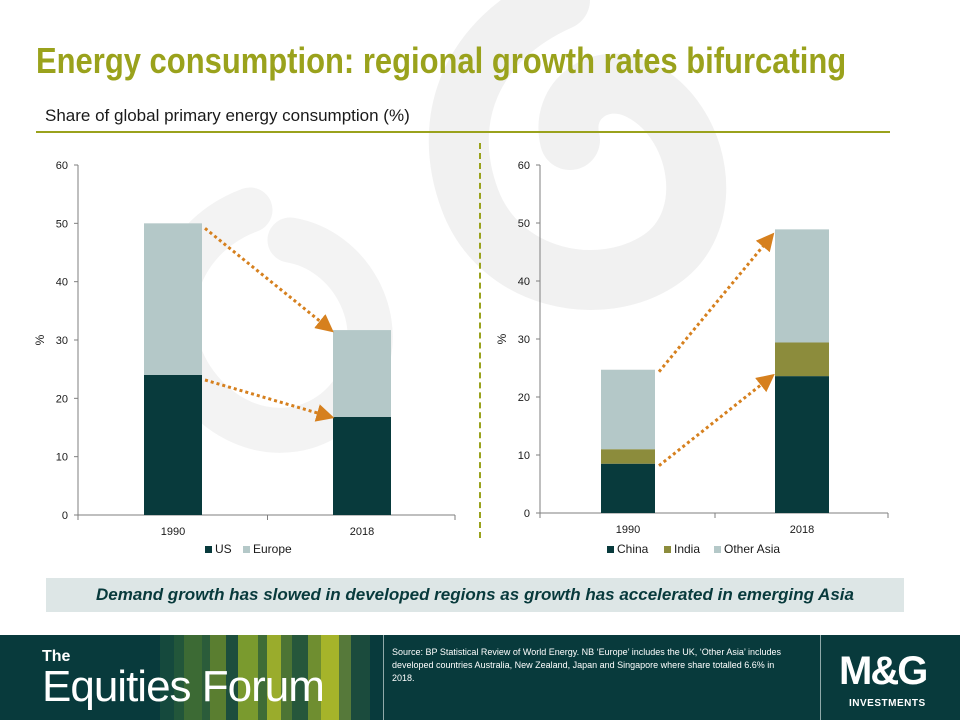 The image size is (960, 720). Describe the element at coordinates (687, 549) in the screenshot. I see `legend-label: India` at that location.